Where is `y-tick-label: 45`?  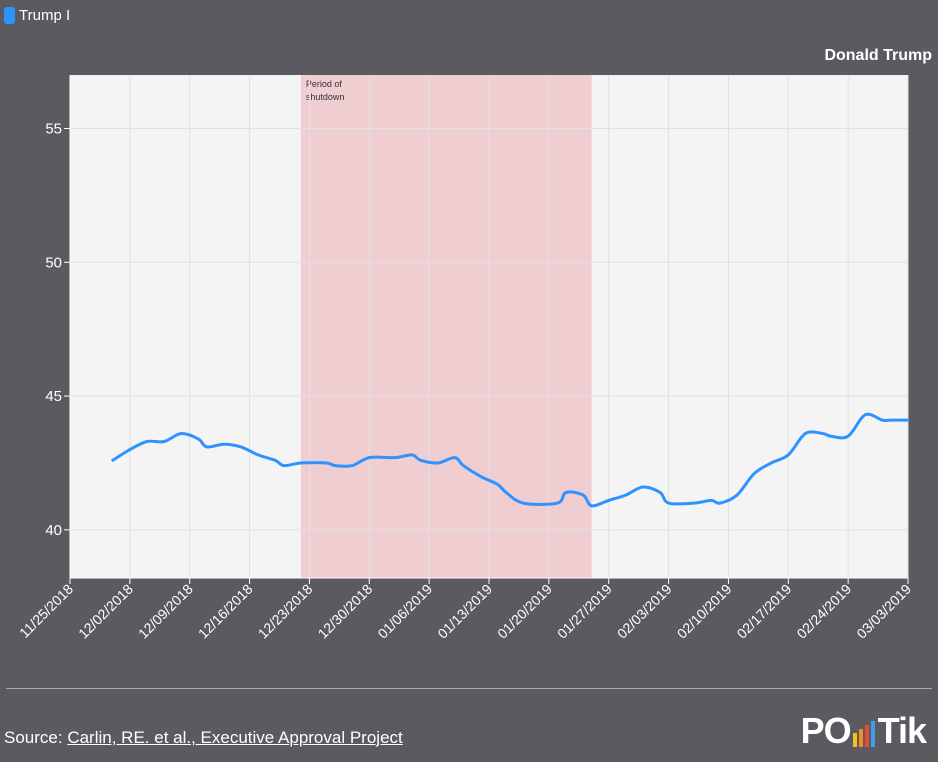
y-tick-label: 45 is located at coordinates (53, 396).